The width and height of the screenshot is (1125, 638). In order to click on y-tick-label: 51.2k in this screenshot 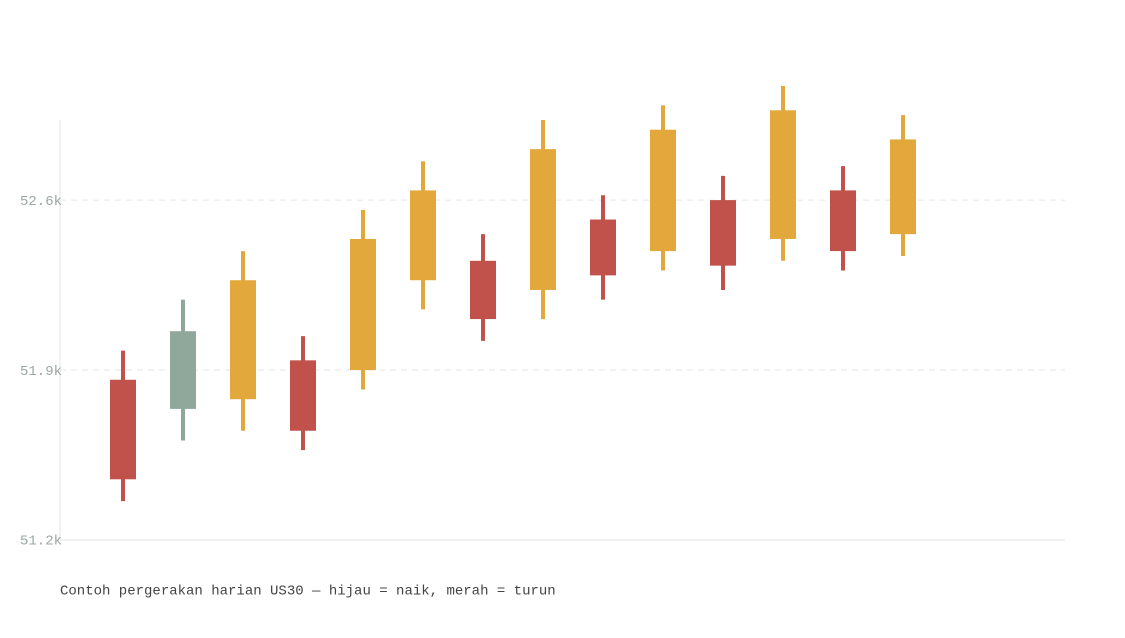, I will do `click(41, 542)`.